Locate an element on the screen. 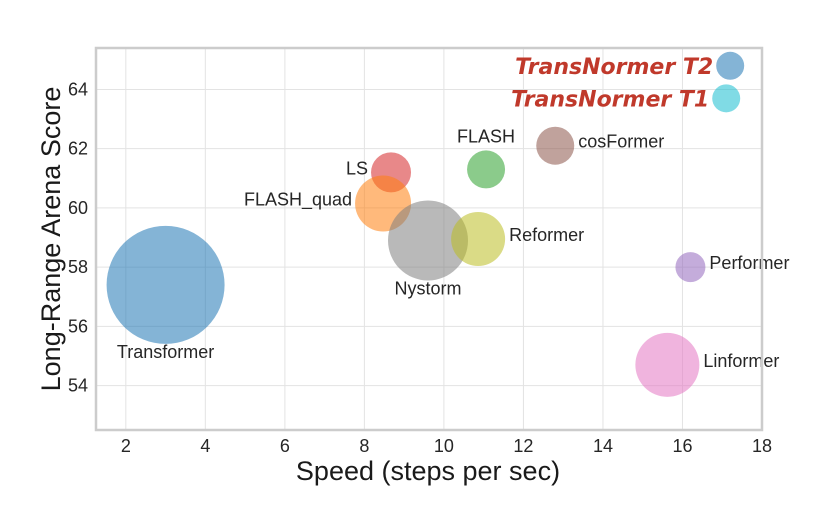 The width and height of the screenshot is (834, 518). point-label: Reformer is located at coordinates (546, 235).